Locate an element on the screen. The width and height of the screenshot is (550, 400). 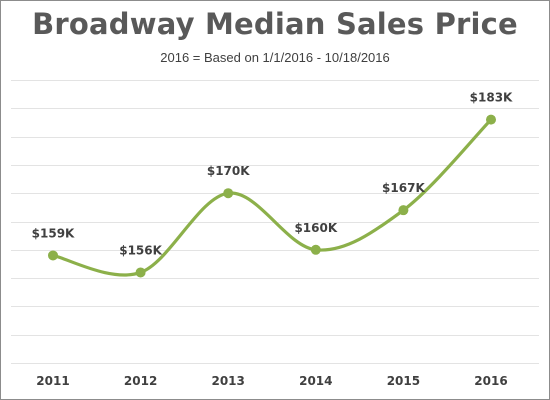
data-label-2015: $167K is located at coordinates (403, 188).